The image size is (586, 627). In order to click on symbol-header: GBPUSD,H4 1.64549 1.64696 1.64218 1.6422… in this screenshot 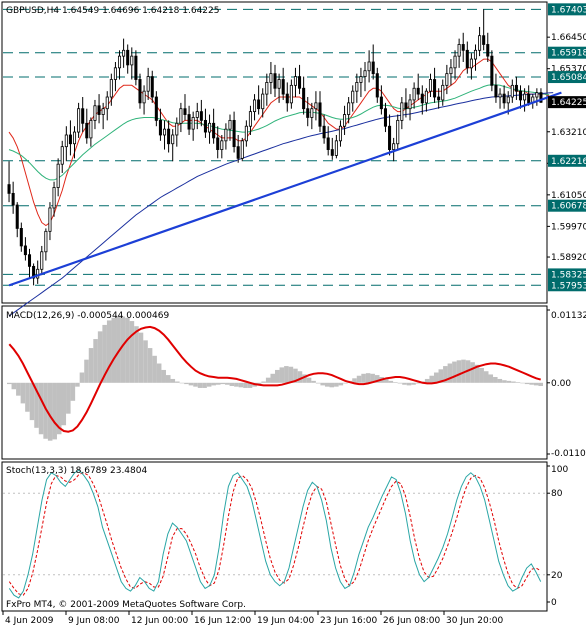, I will do `click(112, 11)`.